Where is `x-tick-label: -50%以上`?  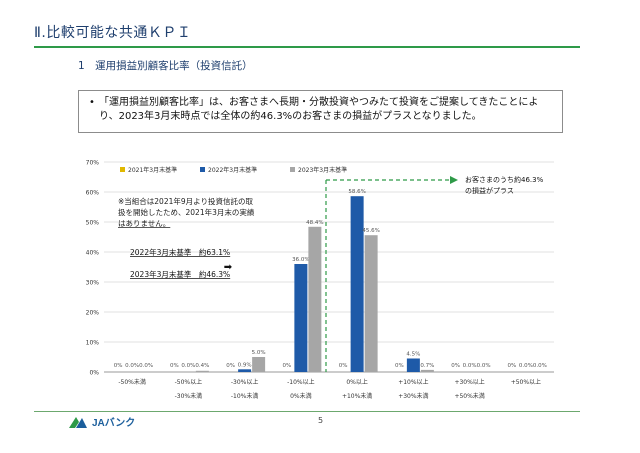 x-tick-label: -50%以上 is located at coordinates (189, 382).